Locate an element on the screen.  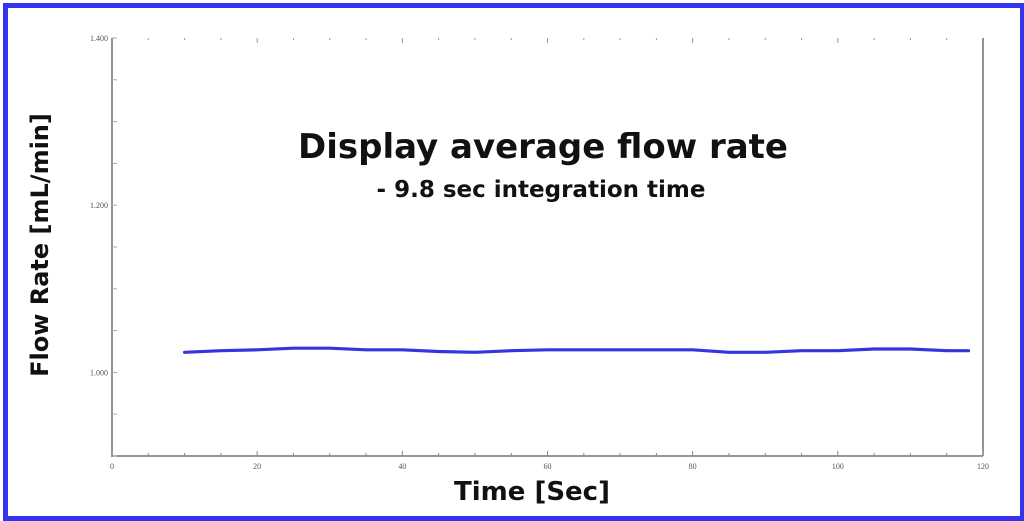
y-tick-label: 1.400 is located at coordinates (99, 38).